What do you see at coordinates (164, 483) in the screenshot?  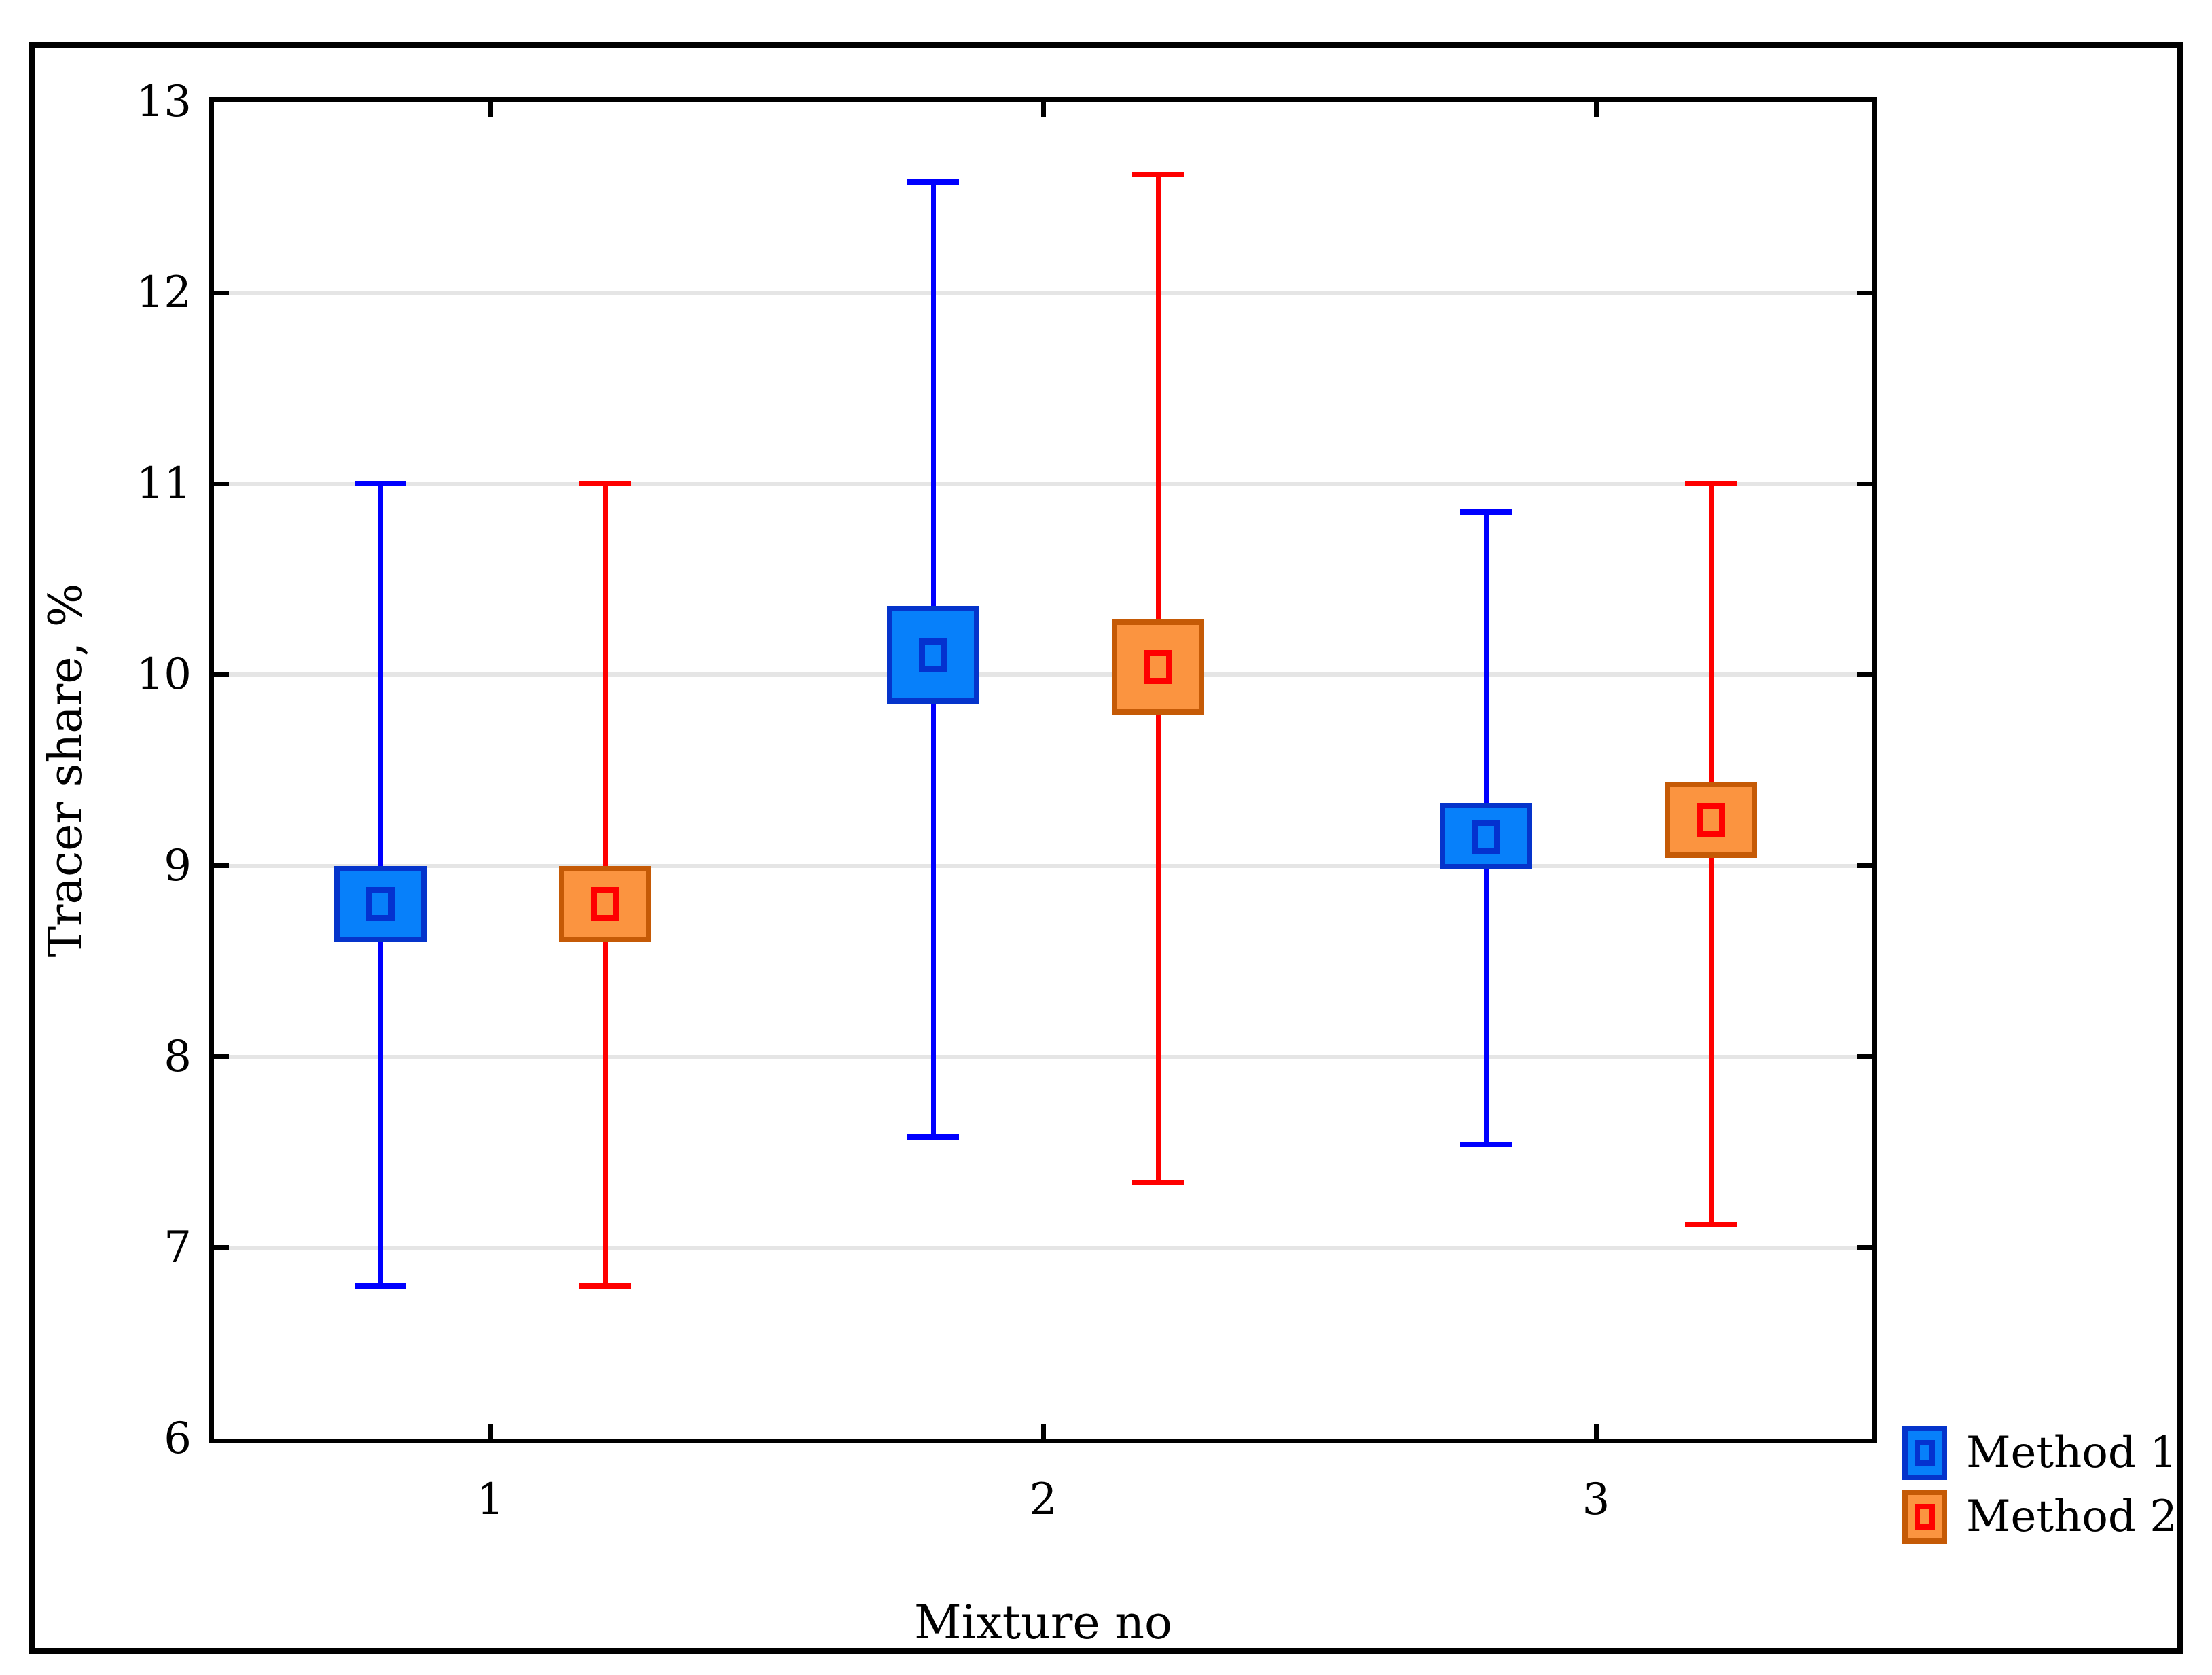 I see `y-tick-label: 11` at bounding box center [164, 483].